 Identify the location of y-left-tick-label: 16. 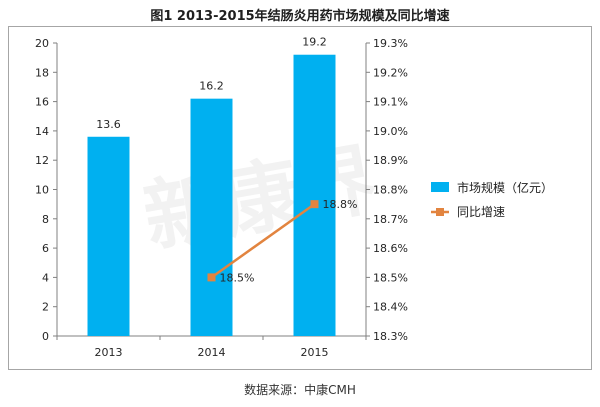
(42, 102).